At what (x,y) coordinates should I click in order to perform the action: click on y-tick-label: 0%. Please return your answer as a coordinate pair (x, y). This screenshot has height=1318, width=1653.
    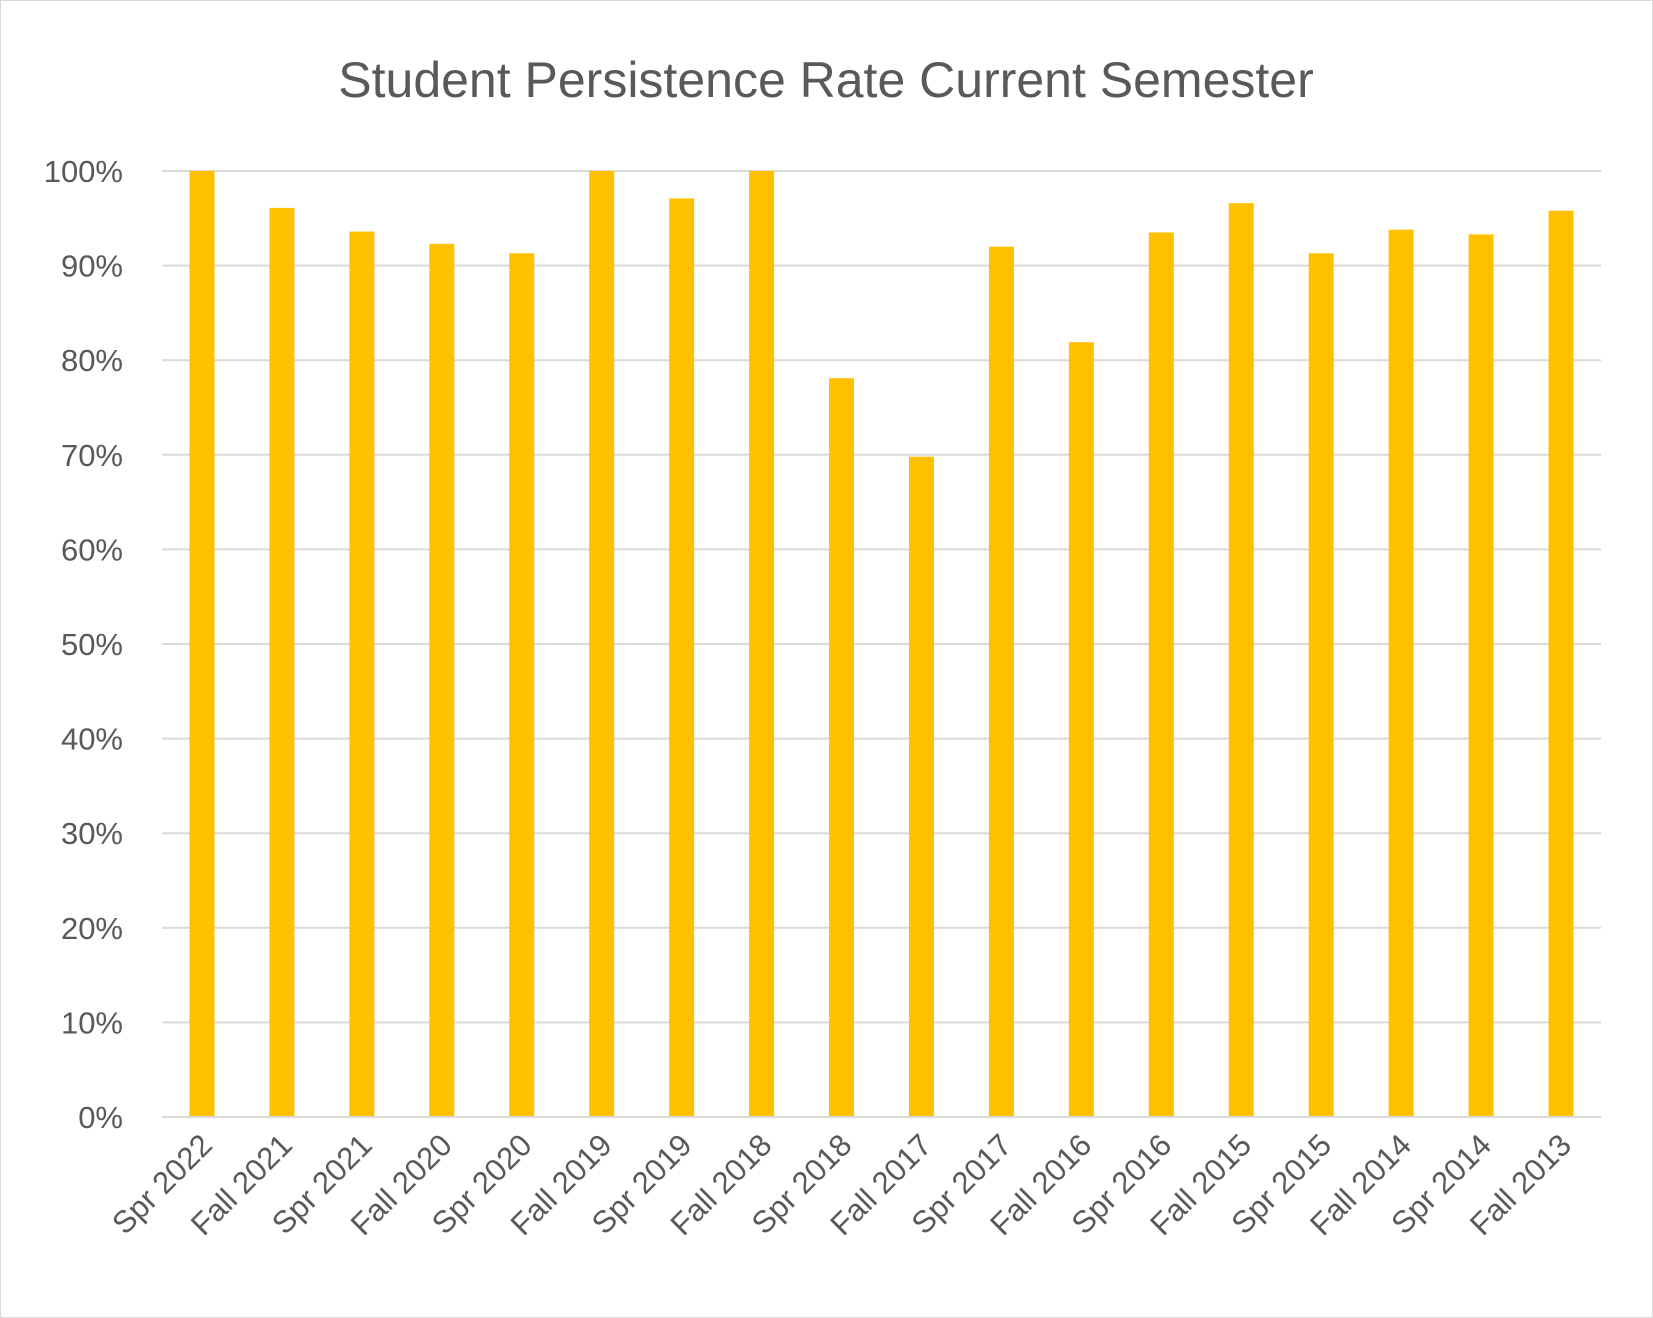
    Looking at the image, I should click on (100, 1117).